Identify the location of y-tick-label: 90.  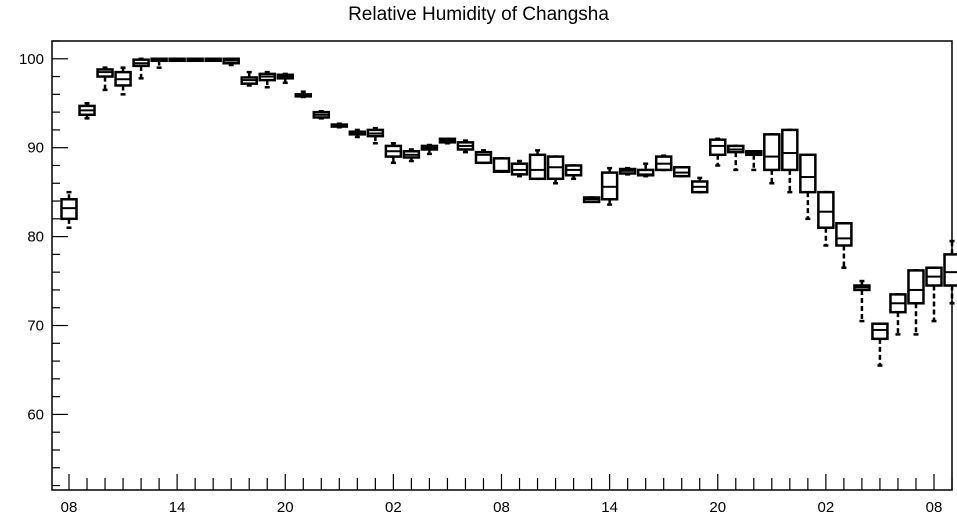
(35, 148).